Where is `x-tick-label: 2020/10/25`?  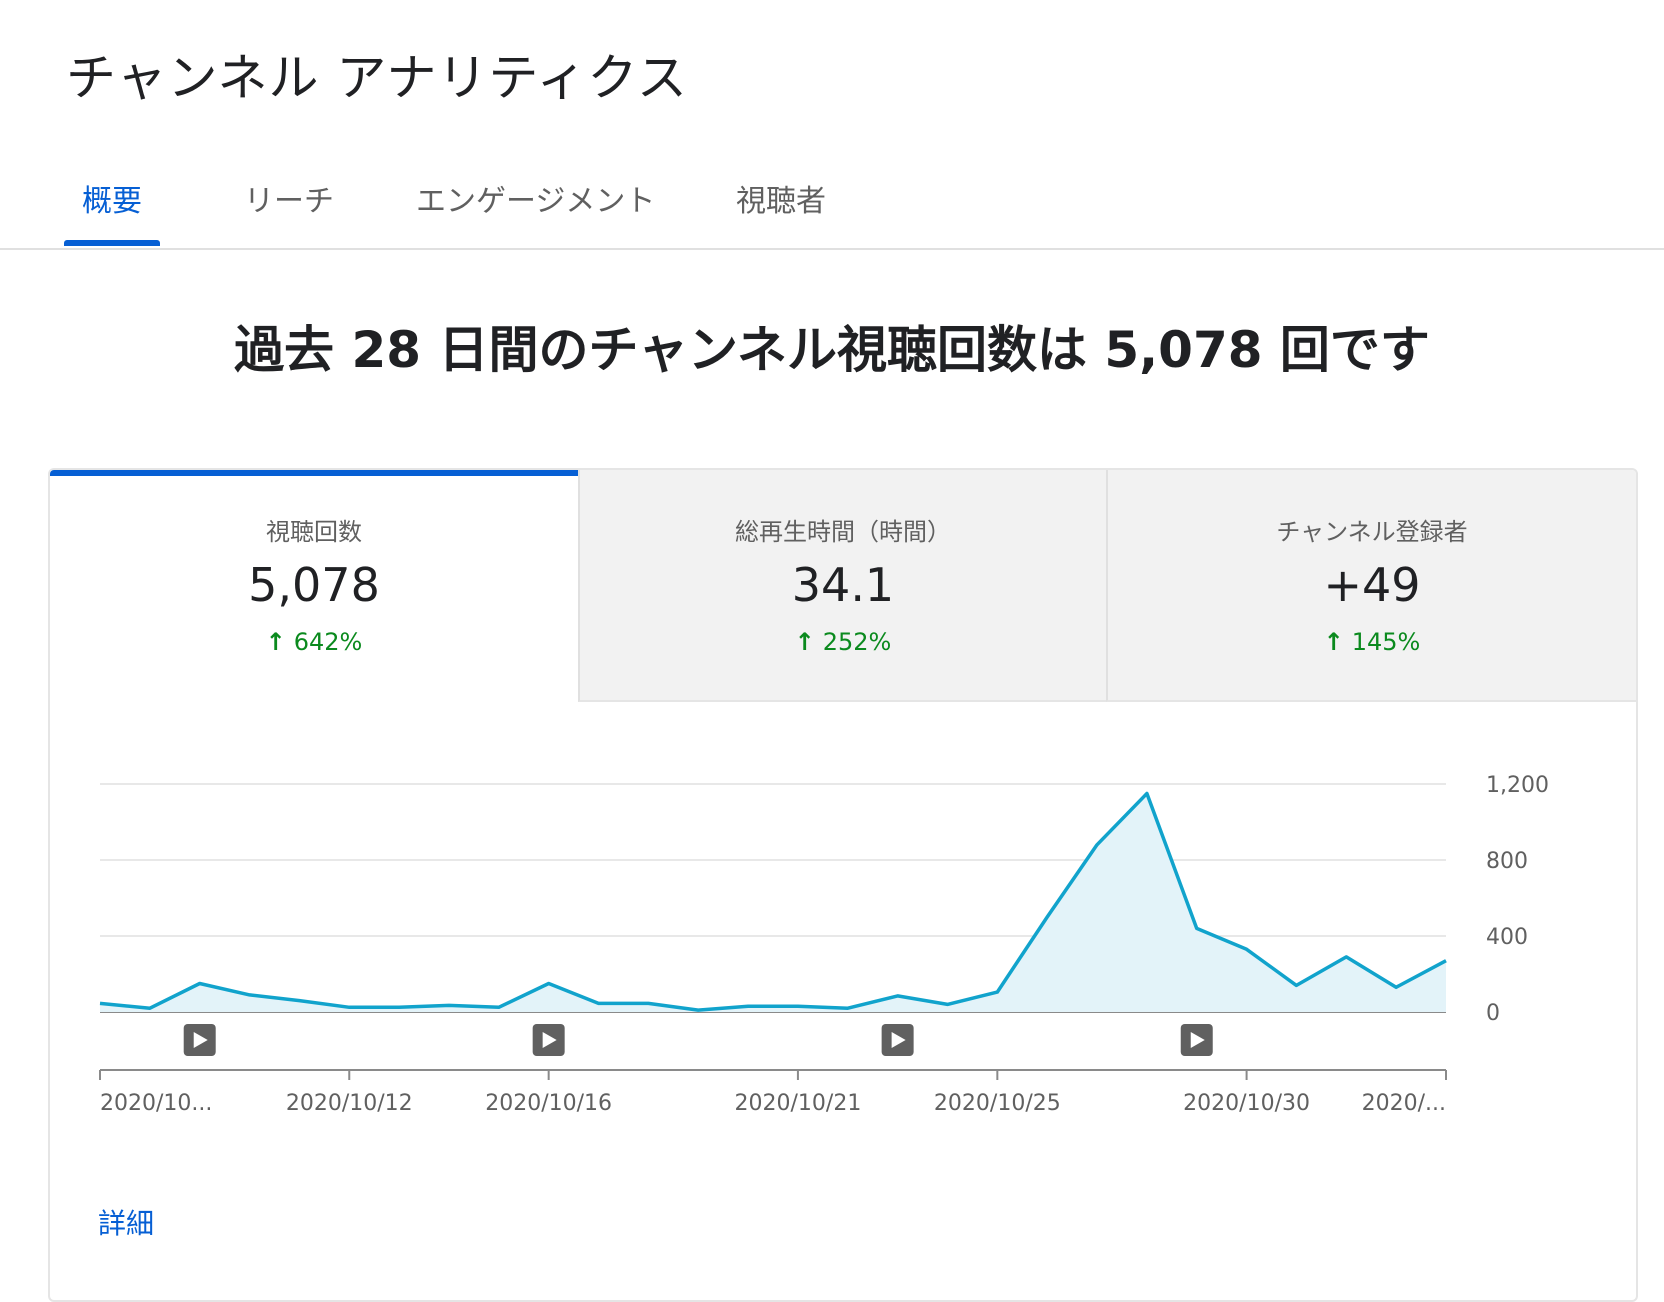 x-tick-label: 2020/10/25 is located at coordinates (997, 1103).